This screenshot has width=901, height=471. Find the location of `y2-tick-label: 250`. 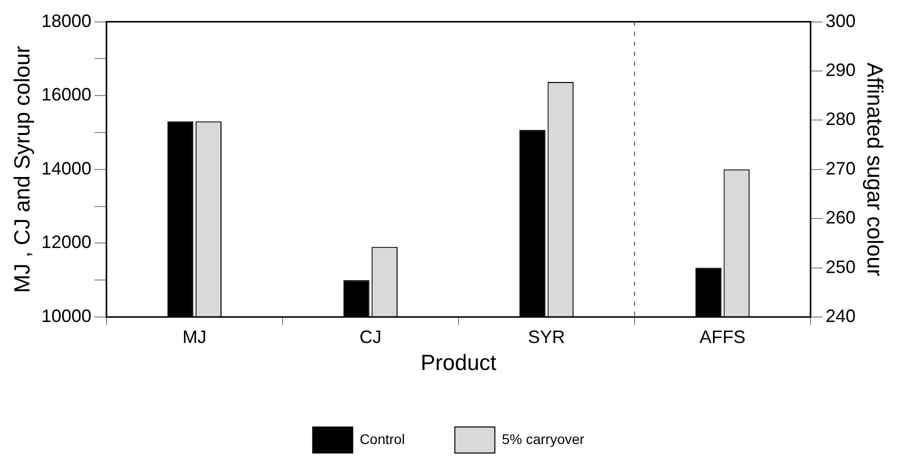

y2-tick-label: 250 is located at coordinates (841, 266).